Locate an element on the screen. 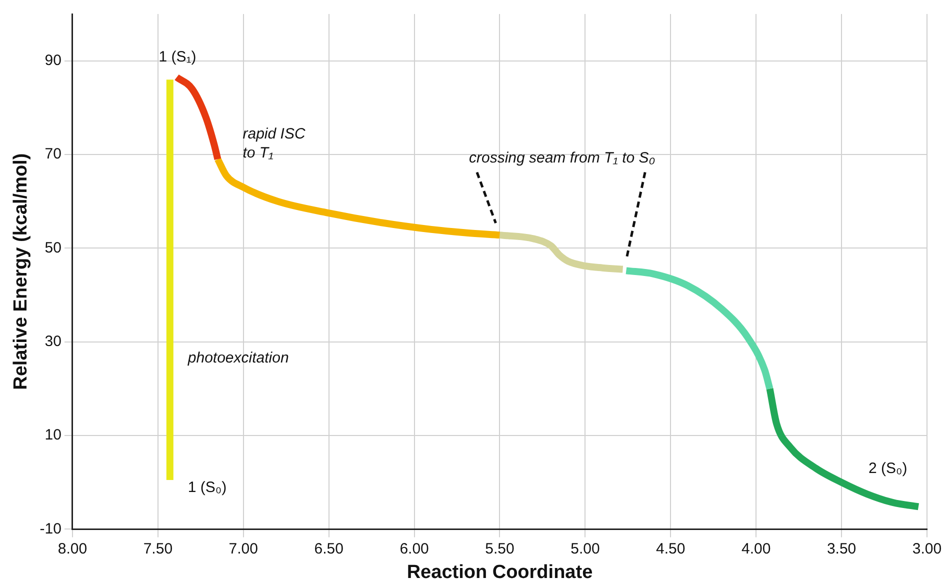 The height and width of the screenshot is (588, 947). y-tick-label: 70 is located at coordinates (53, 154).